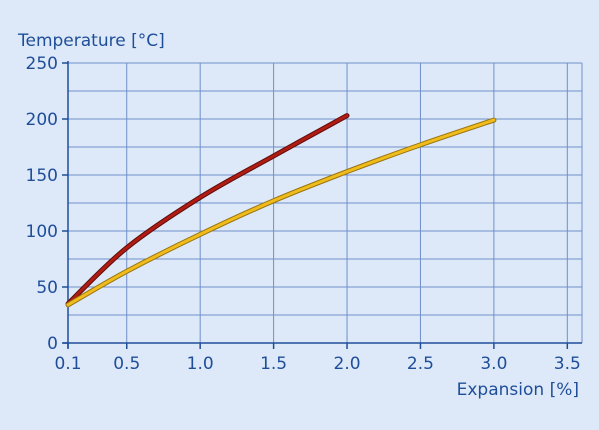  I want to click on y-tick-label: 250, so click(42, 64).